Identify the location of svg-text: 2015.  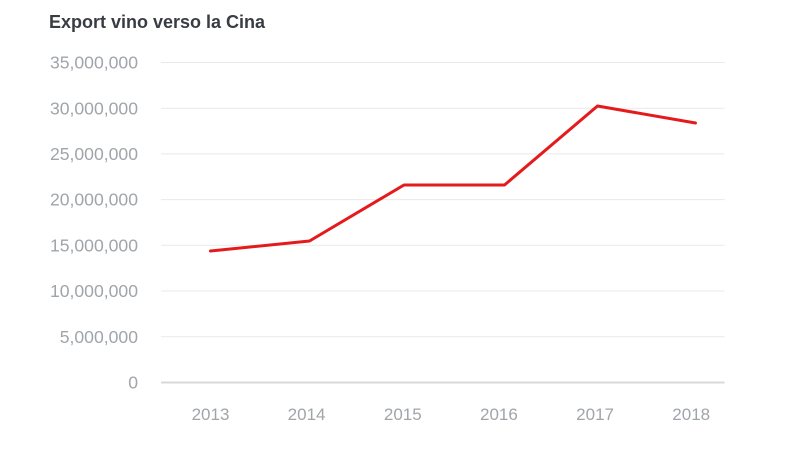
(403, 414).